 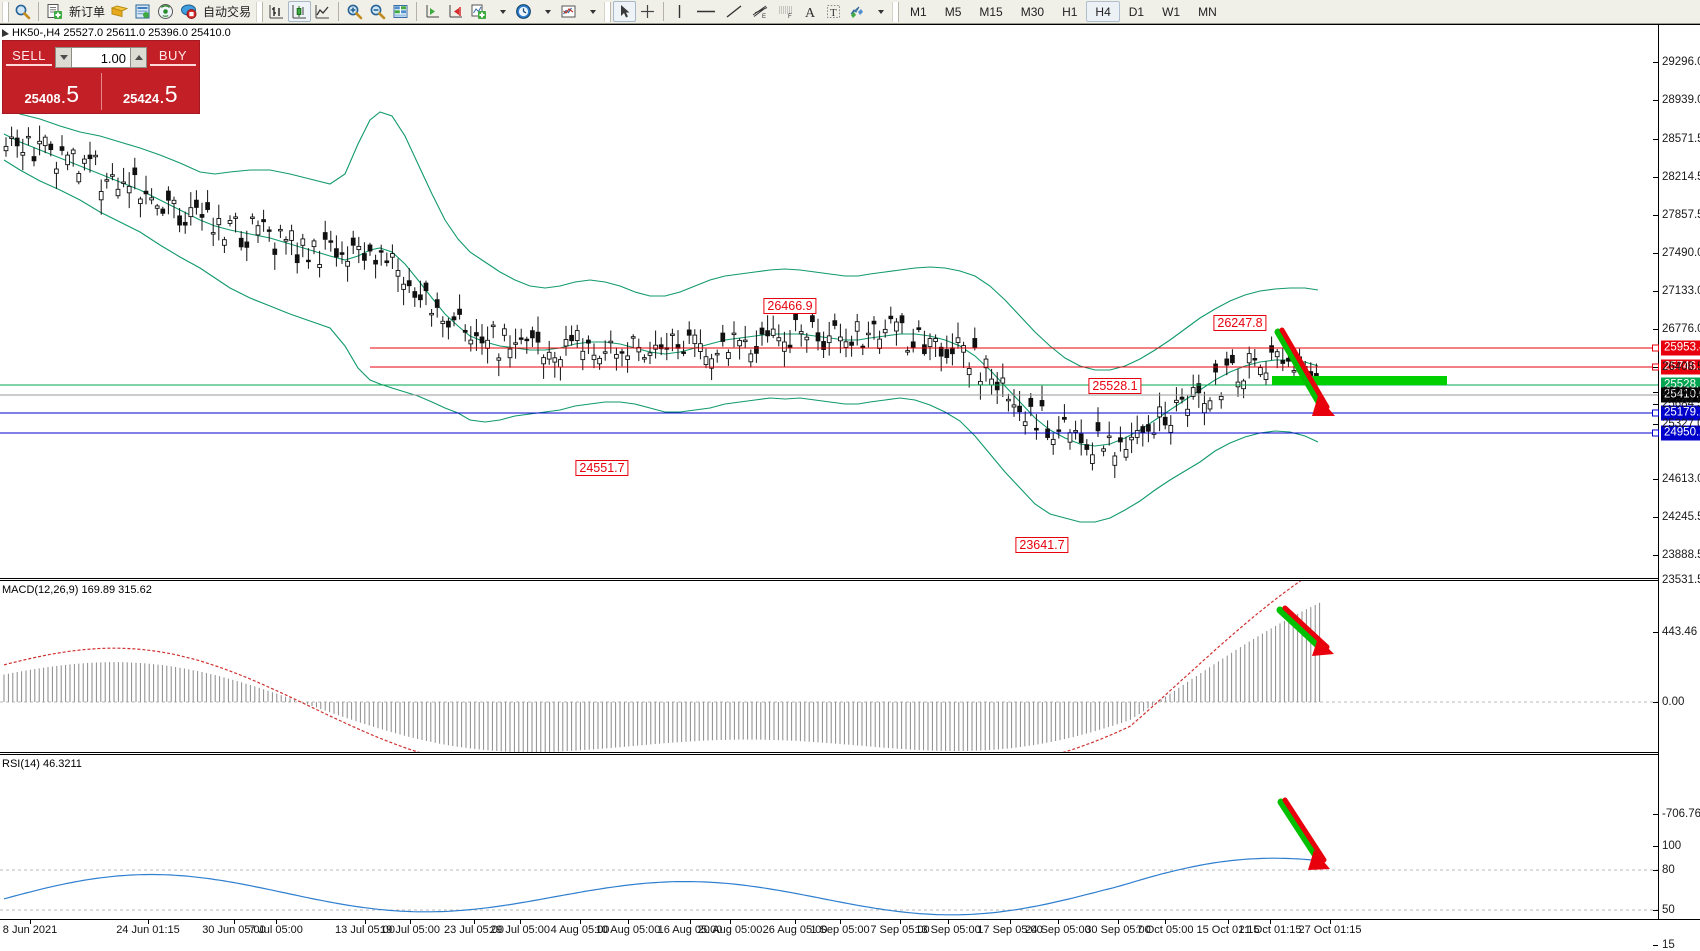 What do you see at coordinates (5, 11) in the screenshot?
I see `toolbar-grip` at bounding box center [5, 11].